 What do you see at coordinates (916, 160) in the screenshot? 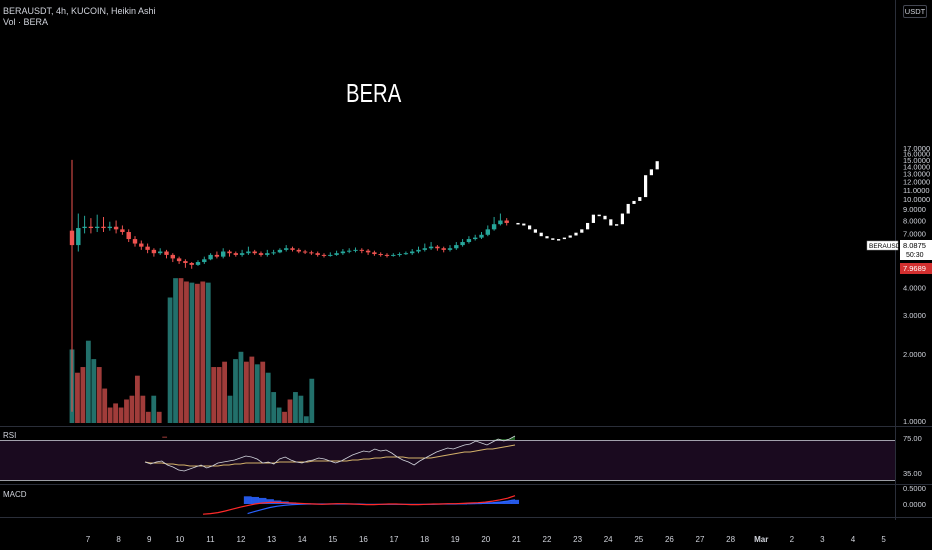
I see `price-tick-label: 15.0000` at bounding box center [916, 160].